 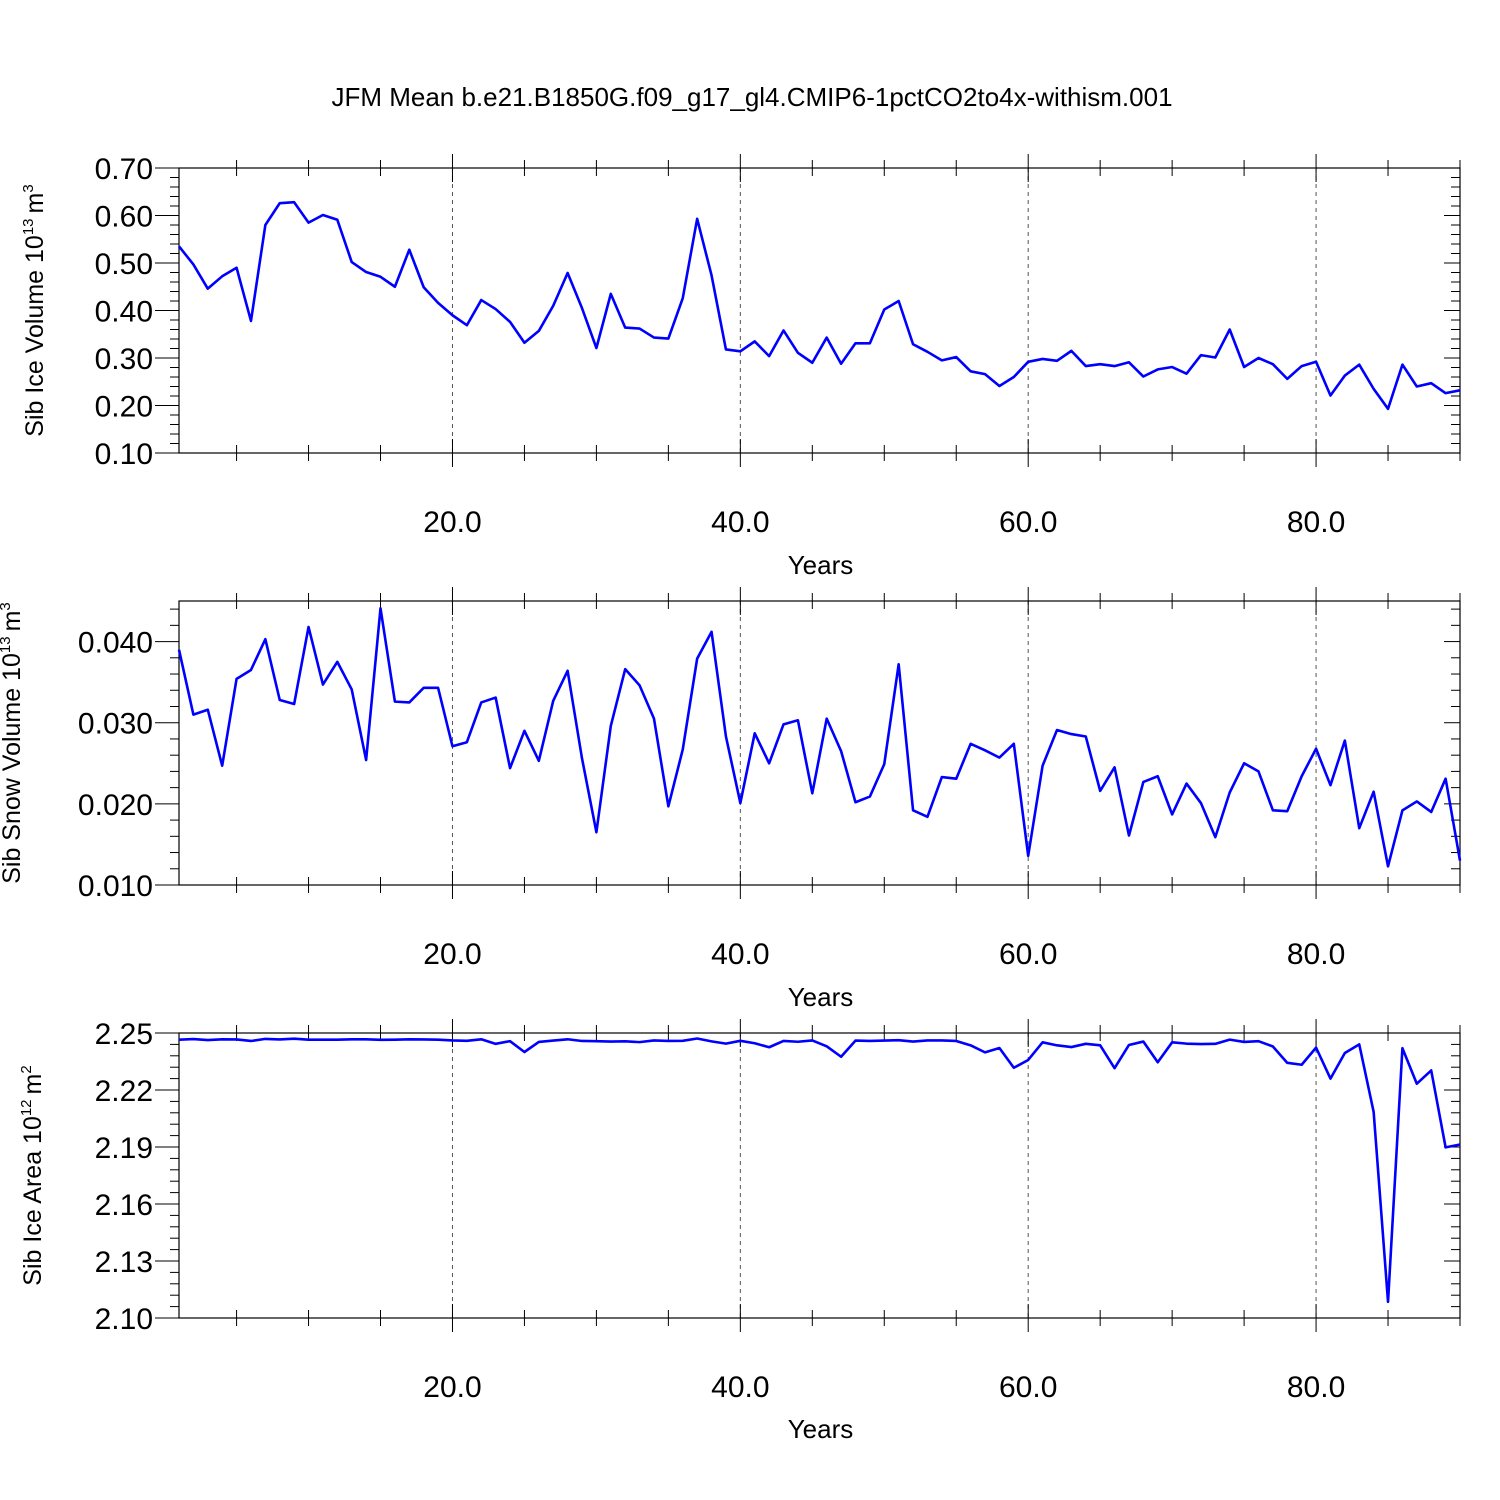 I want to click on y-tick-label: 2.22, so click(x=124, y=1091).